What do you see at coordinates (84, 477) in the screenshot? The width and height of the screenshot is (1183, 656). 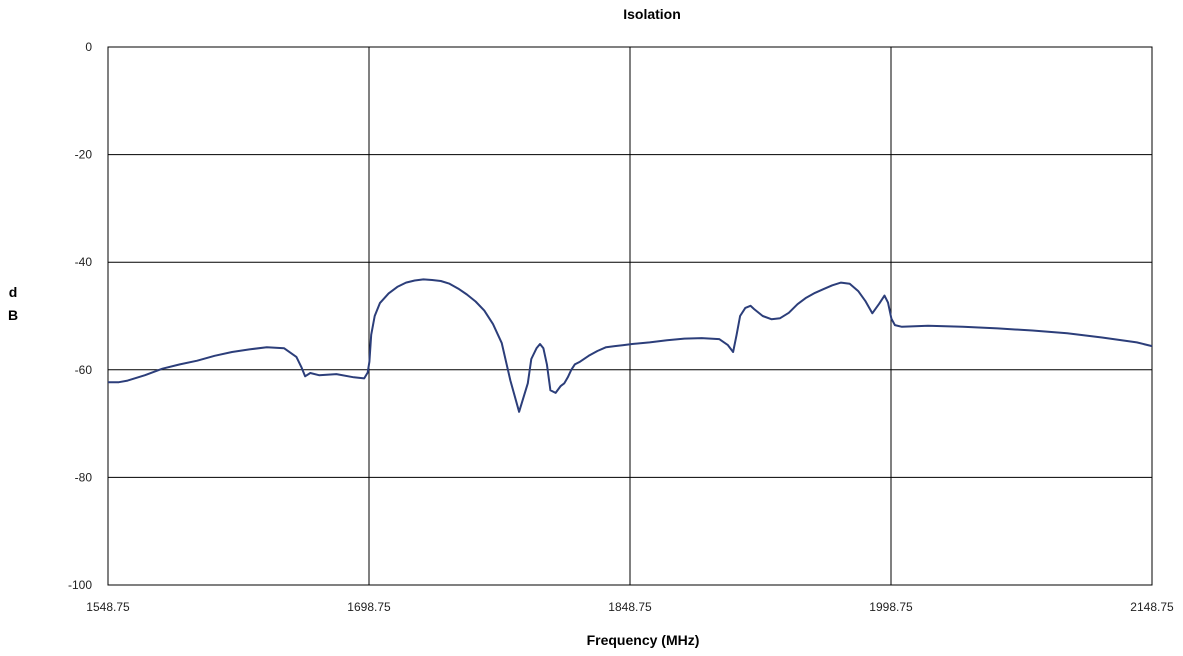 I see `y-tick-label: -80` at bounding box center [84, 477].